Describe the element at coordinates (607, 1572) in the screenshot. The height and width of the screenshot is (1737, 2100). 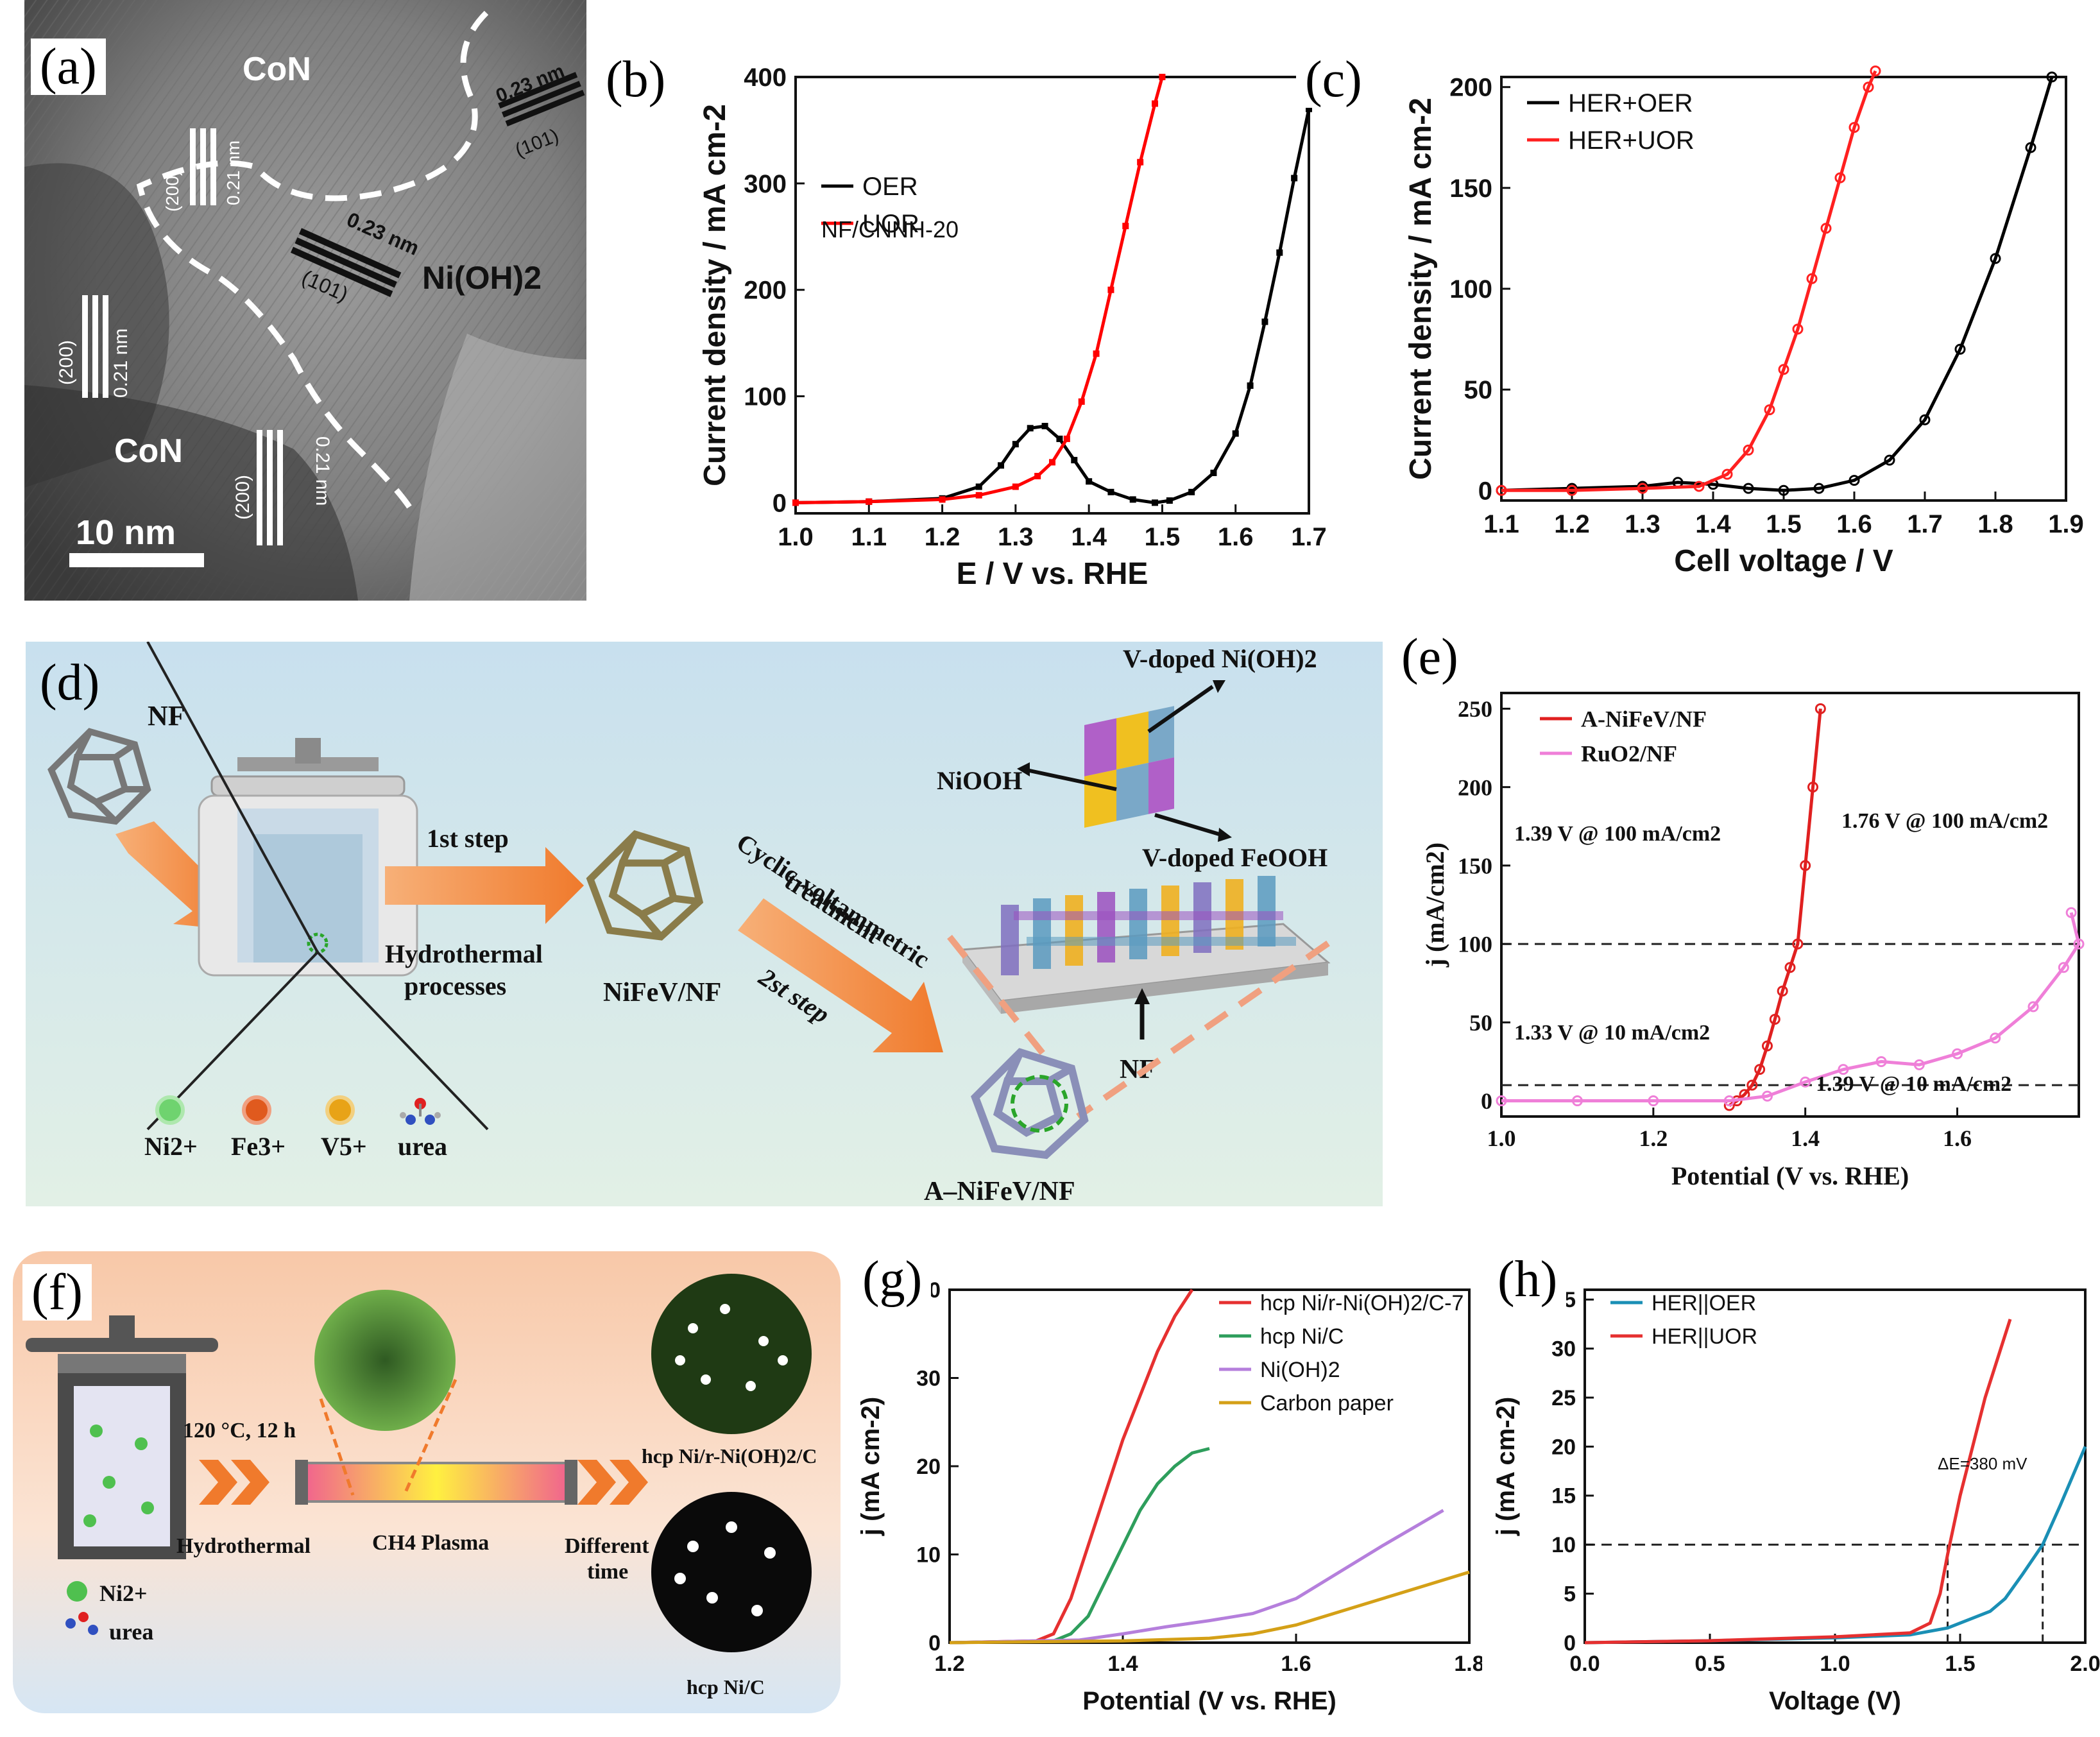
I see `diff-label-2: time` at that location.